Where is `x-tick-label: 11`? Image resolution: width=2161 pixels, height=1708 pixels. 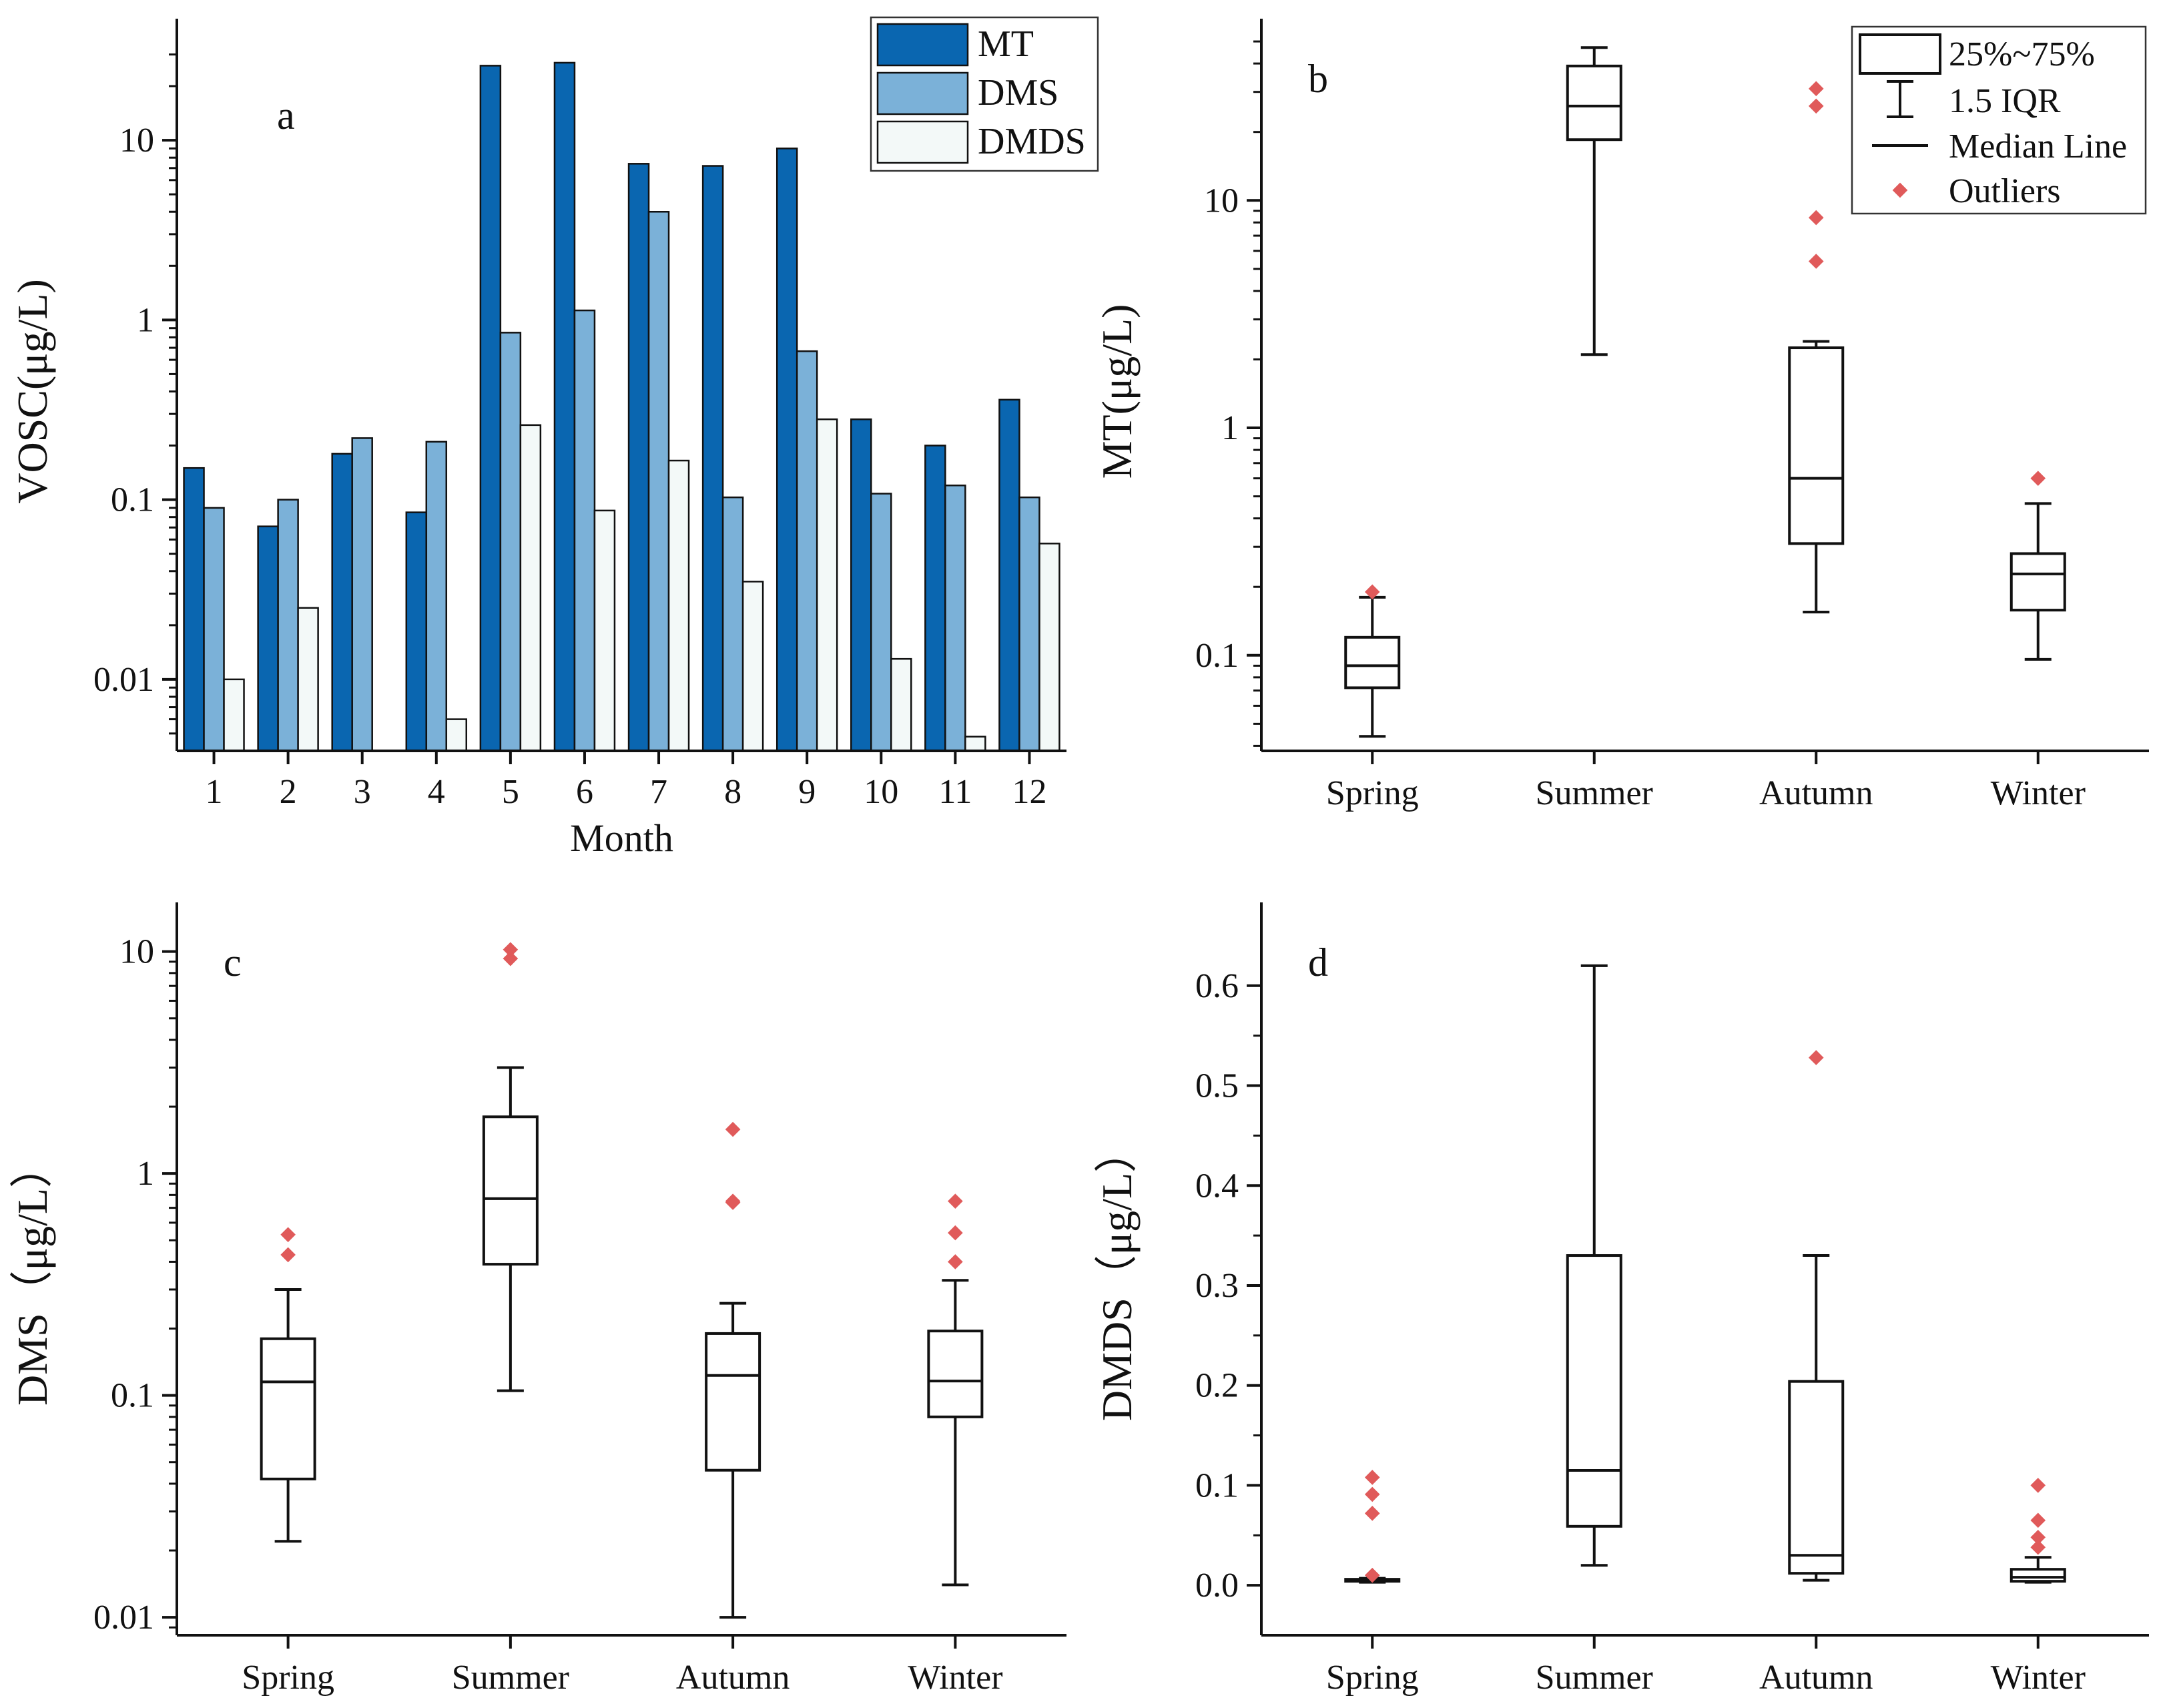
x-tick-label: 11 is located at coordinates (955, 792).